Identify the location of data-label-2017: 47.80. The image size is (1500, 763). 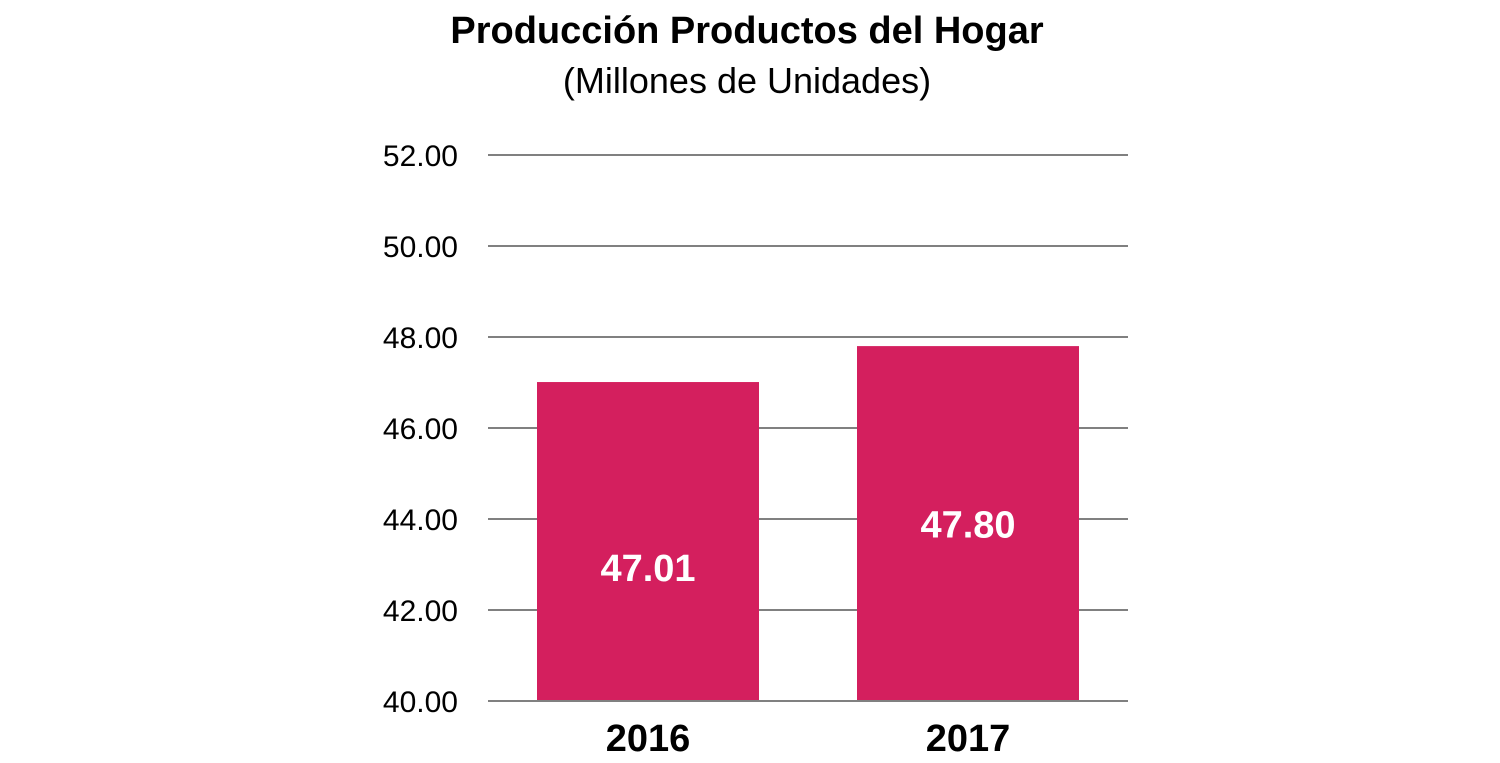
(967, 526).